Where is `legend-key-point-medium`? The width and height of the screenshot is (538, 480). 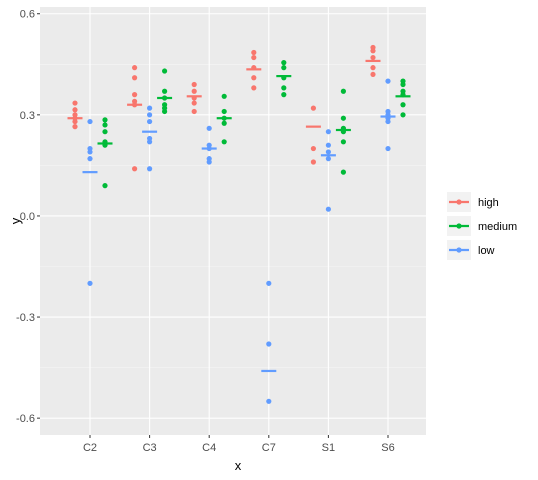 legend-key-point-medium is located at coordinates (459, 226).